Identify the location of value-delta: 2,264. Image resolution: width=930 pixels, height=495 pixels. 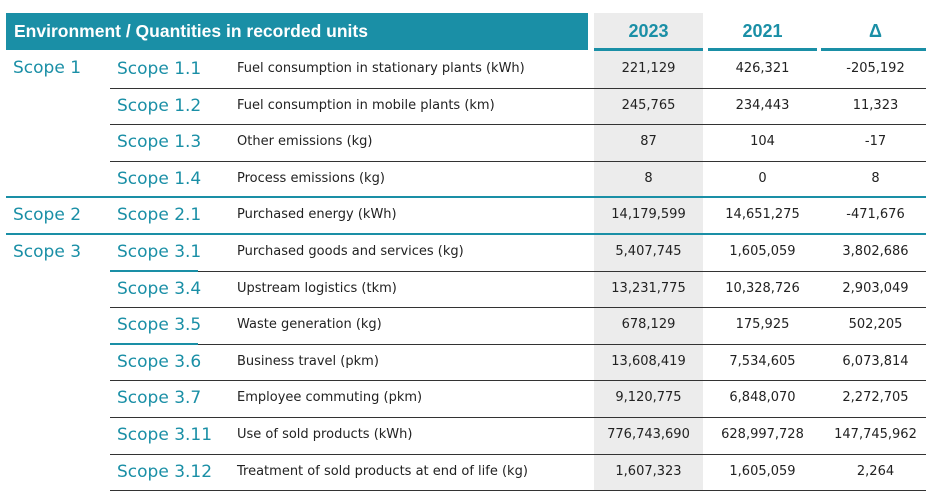
(875, 471).